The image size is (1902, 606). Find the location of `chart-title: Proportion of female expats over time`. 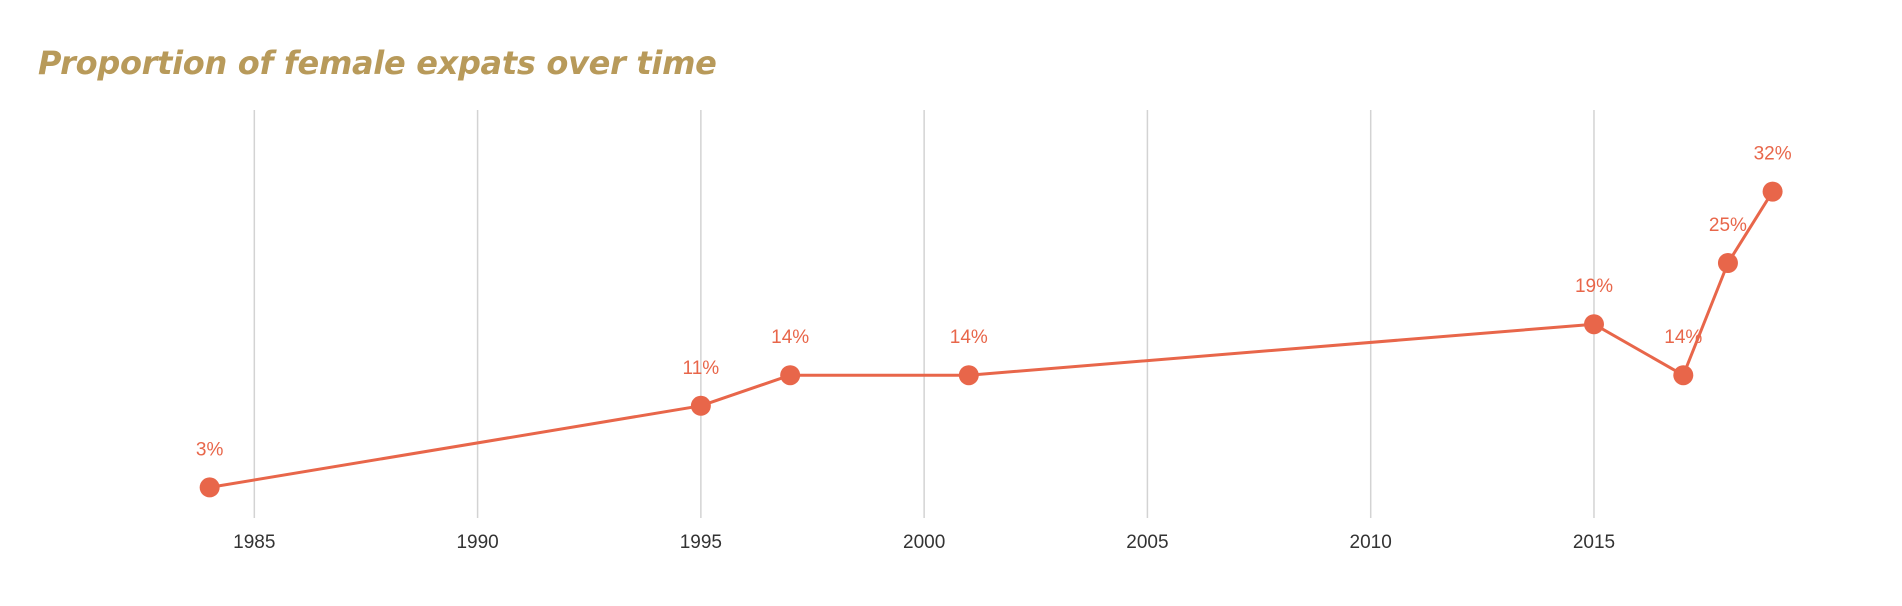

chart-title: Proportion of female expats over time is located at coordinates (377, 63).